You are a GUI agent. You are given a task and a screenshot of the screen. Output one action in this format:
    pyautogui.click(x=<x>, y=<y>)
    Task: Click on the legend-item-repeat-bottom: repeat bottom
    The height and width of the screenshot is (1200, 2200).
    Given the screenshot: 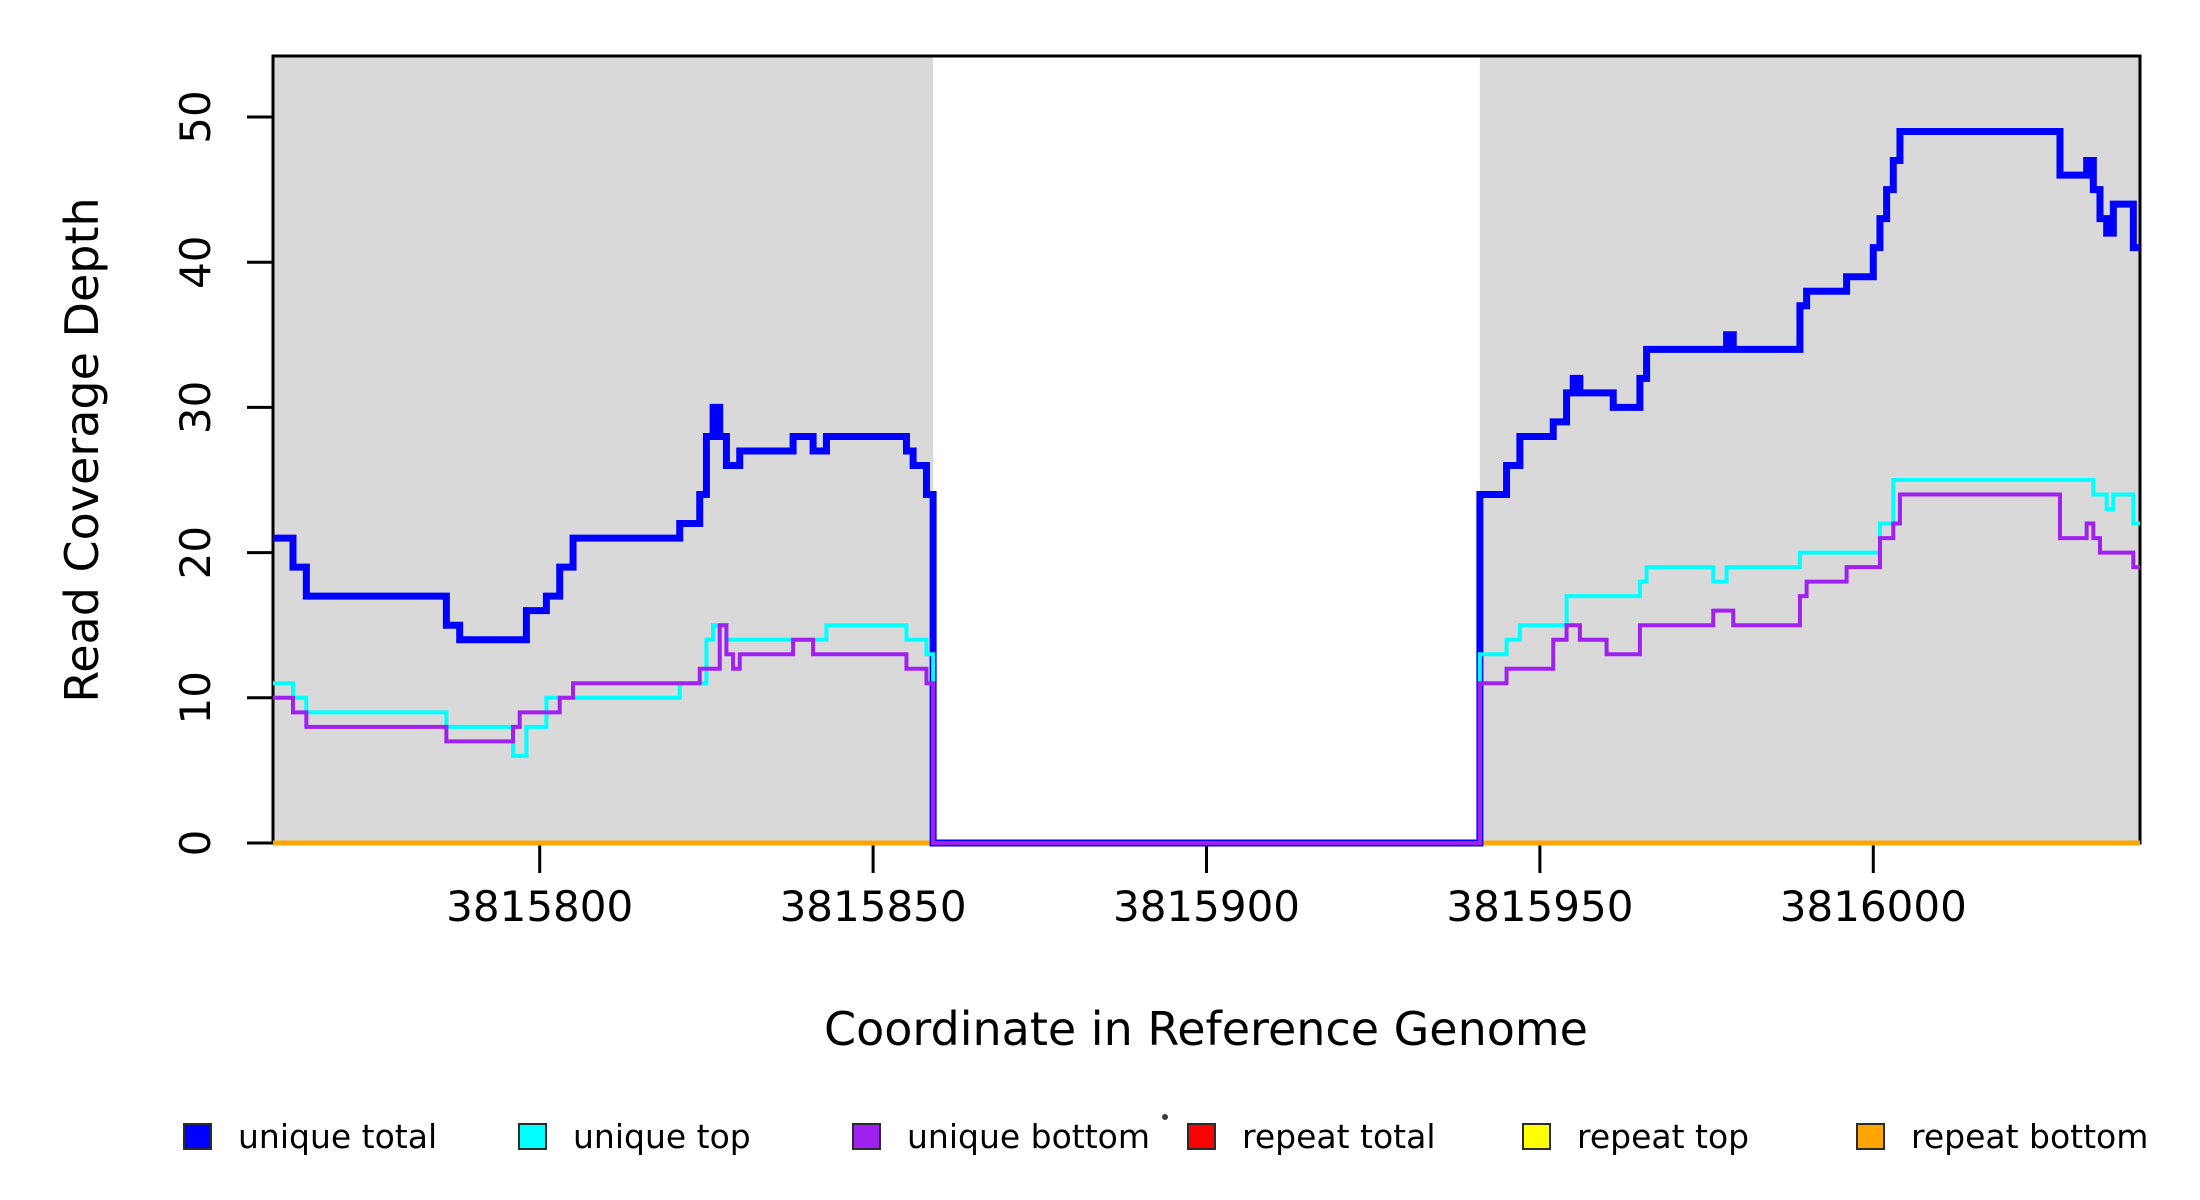 What is the action you would take?
    pyautogui.click(x=2002, y=1136)
    